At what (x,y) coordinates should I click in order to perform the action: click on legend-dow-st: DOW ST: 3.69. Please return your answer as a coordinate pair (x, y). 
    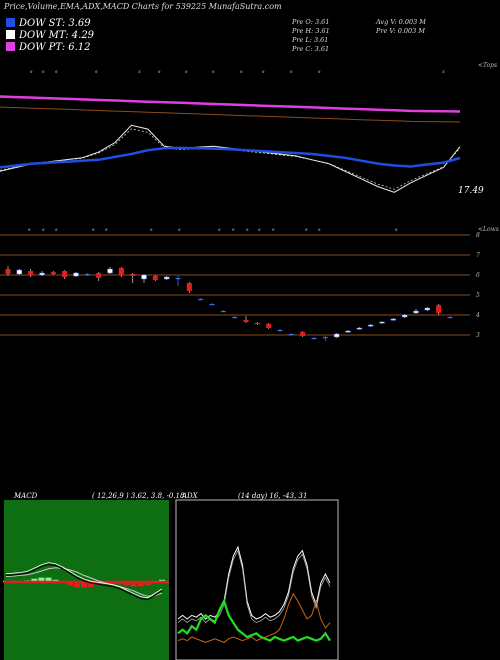
    Looking at the image, I should click on (48, 23).